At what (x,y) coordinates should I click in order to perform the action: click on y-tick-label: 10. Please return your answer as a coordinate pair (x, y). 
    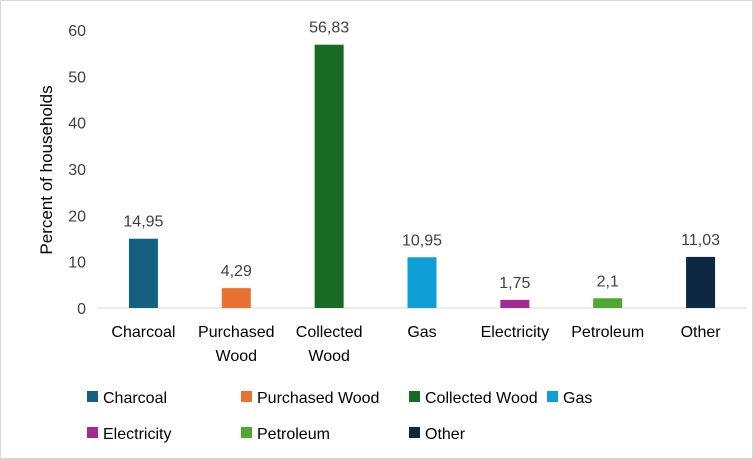
    Looking at the image, I should click on (77, 263).